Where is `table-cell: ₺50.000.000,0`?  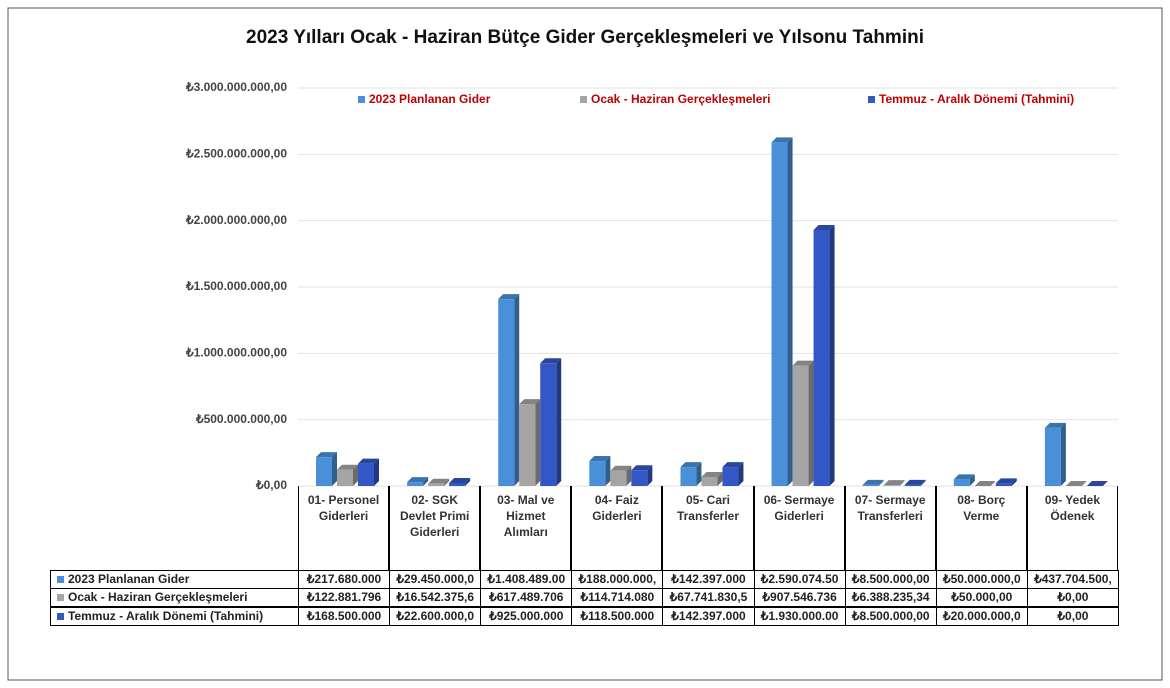 table-cell: ₺50.000.000,0 is located at coordinates (981, 579).